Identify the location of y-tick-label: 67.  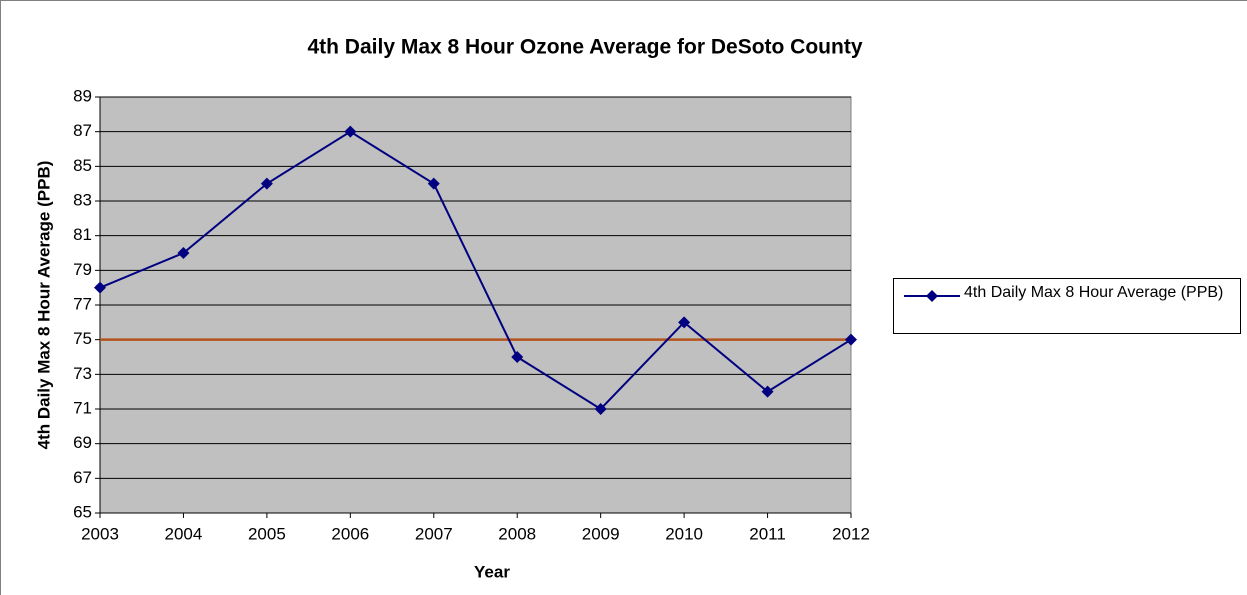
(82, 477).